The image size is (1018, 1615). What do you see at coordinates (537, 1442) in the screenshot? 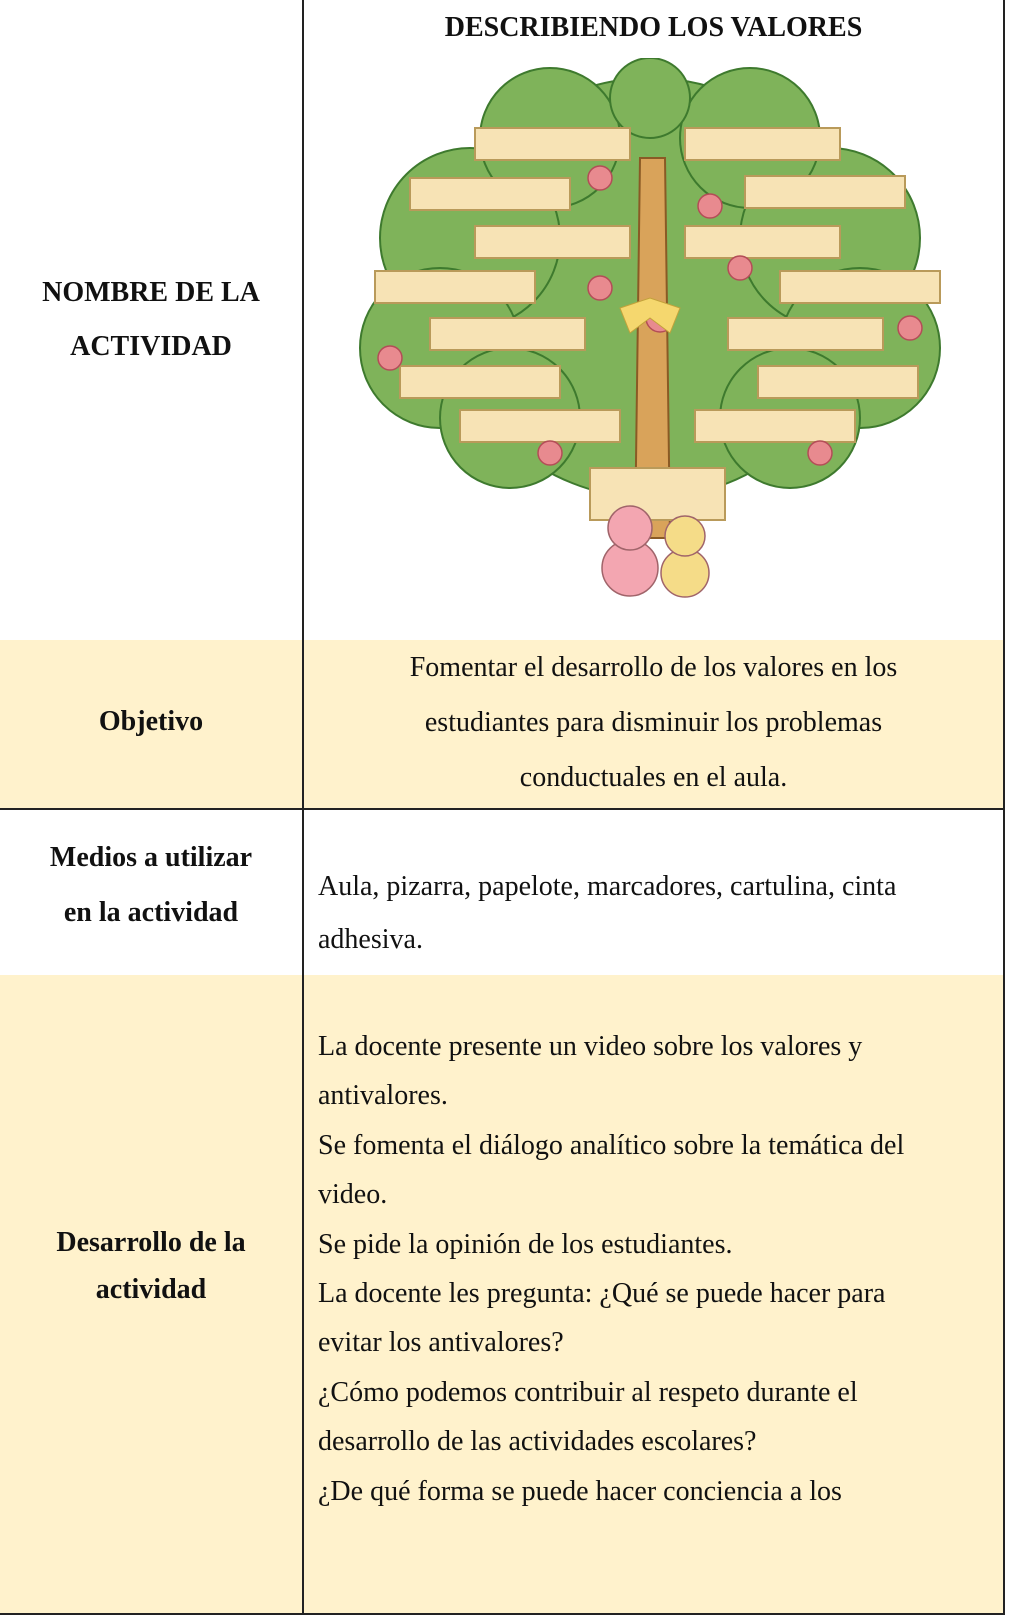
I see `row-text: desarrollo de las actividades escolares?` at bounding box center [537, 1442].